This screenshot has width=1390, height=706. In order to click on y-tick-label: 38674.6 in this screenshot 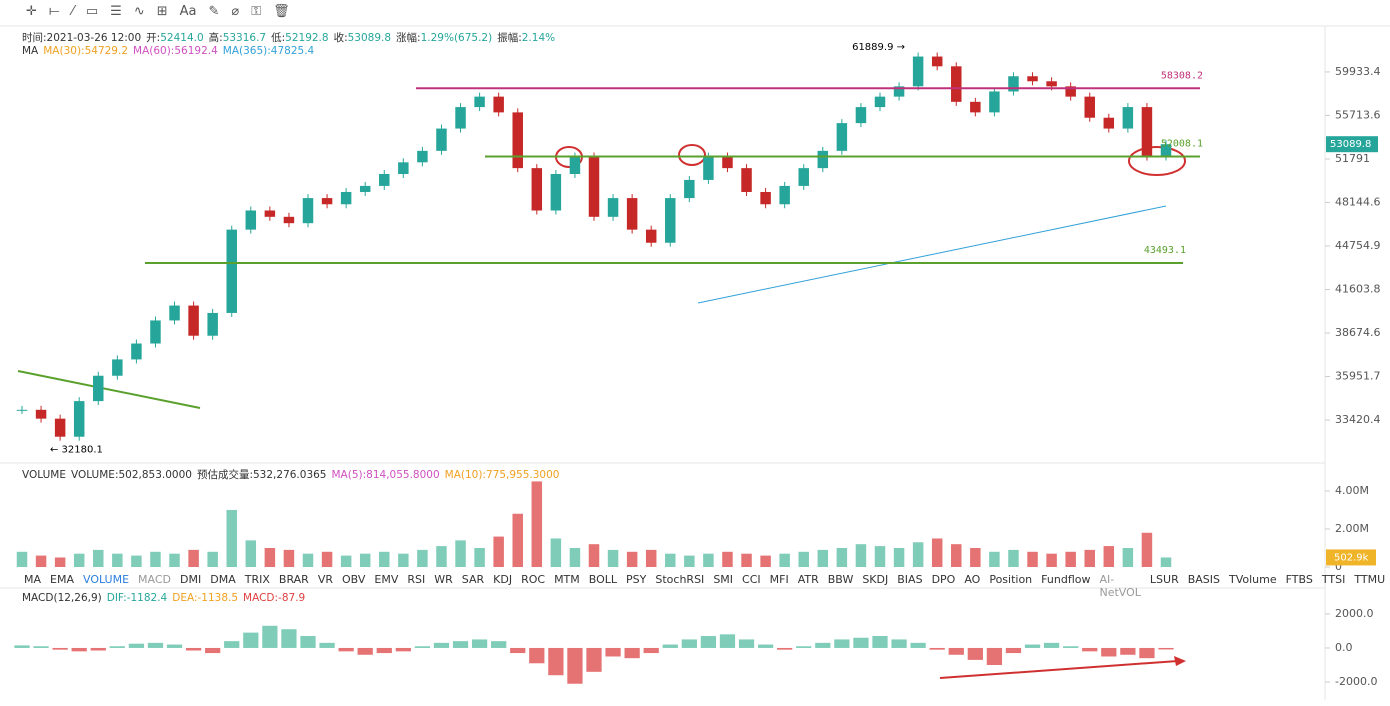, I will do `click(1358, 332)`.